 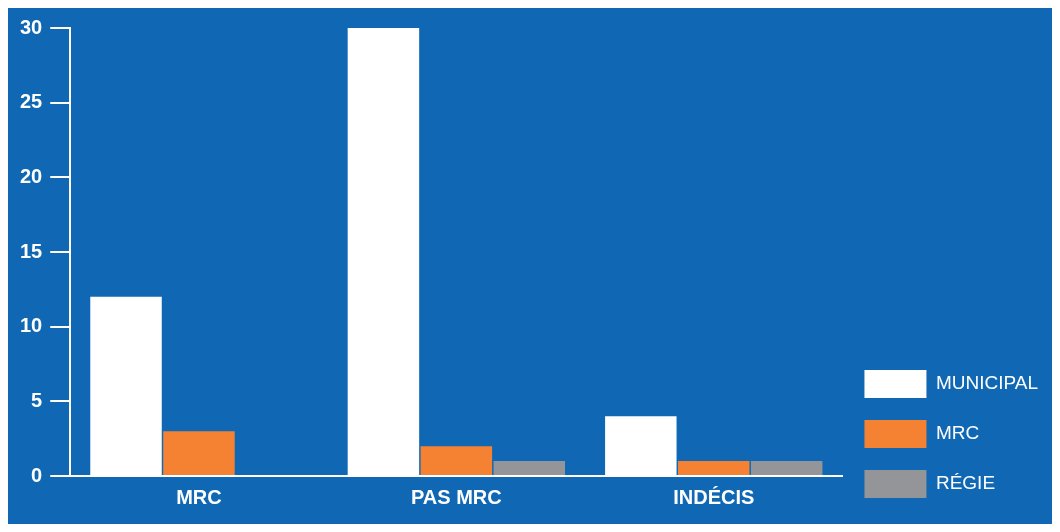 I want to click on y-tick-label: 15, so click(x=31, y=250).